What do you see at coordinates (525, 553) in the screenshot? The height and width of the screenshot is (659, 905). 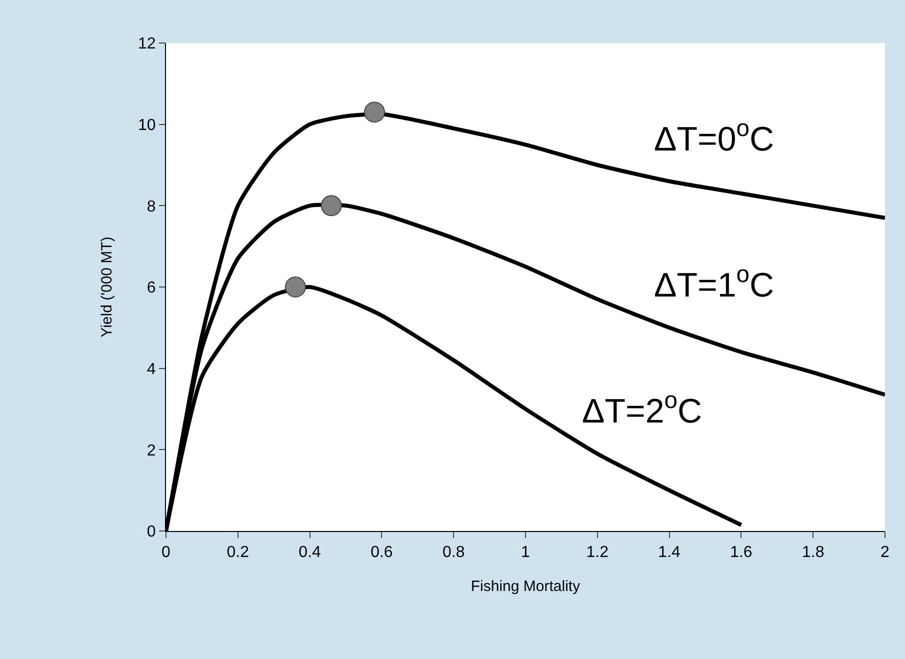 I see `x-tick-label: 1` at bounding box center [525, 553].